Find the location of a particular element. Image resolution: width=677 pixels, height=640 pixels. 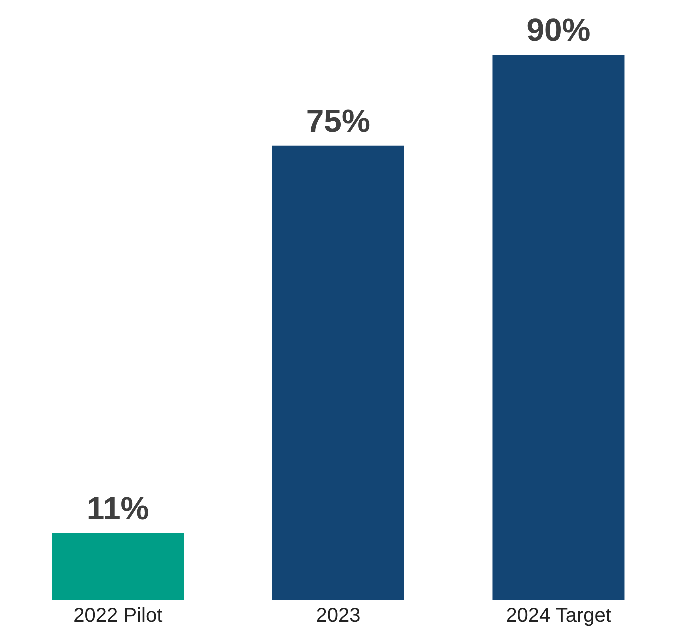

x-tick-label: 2022 Pilot is located at coordinates (119, 616).